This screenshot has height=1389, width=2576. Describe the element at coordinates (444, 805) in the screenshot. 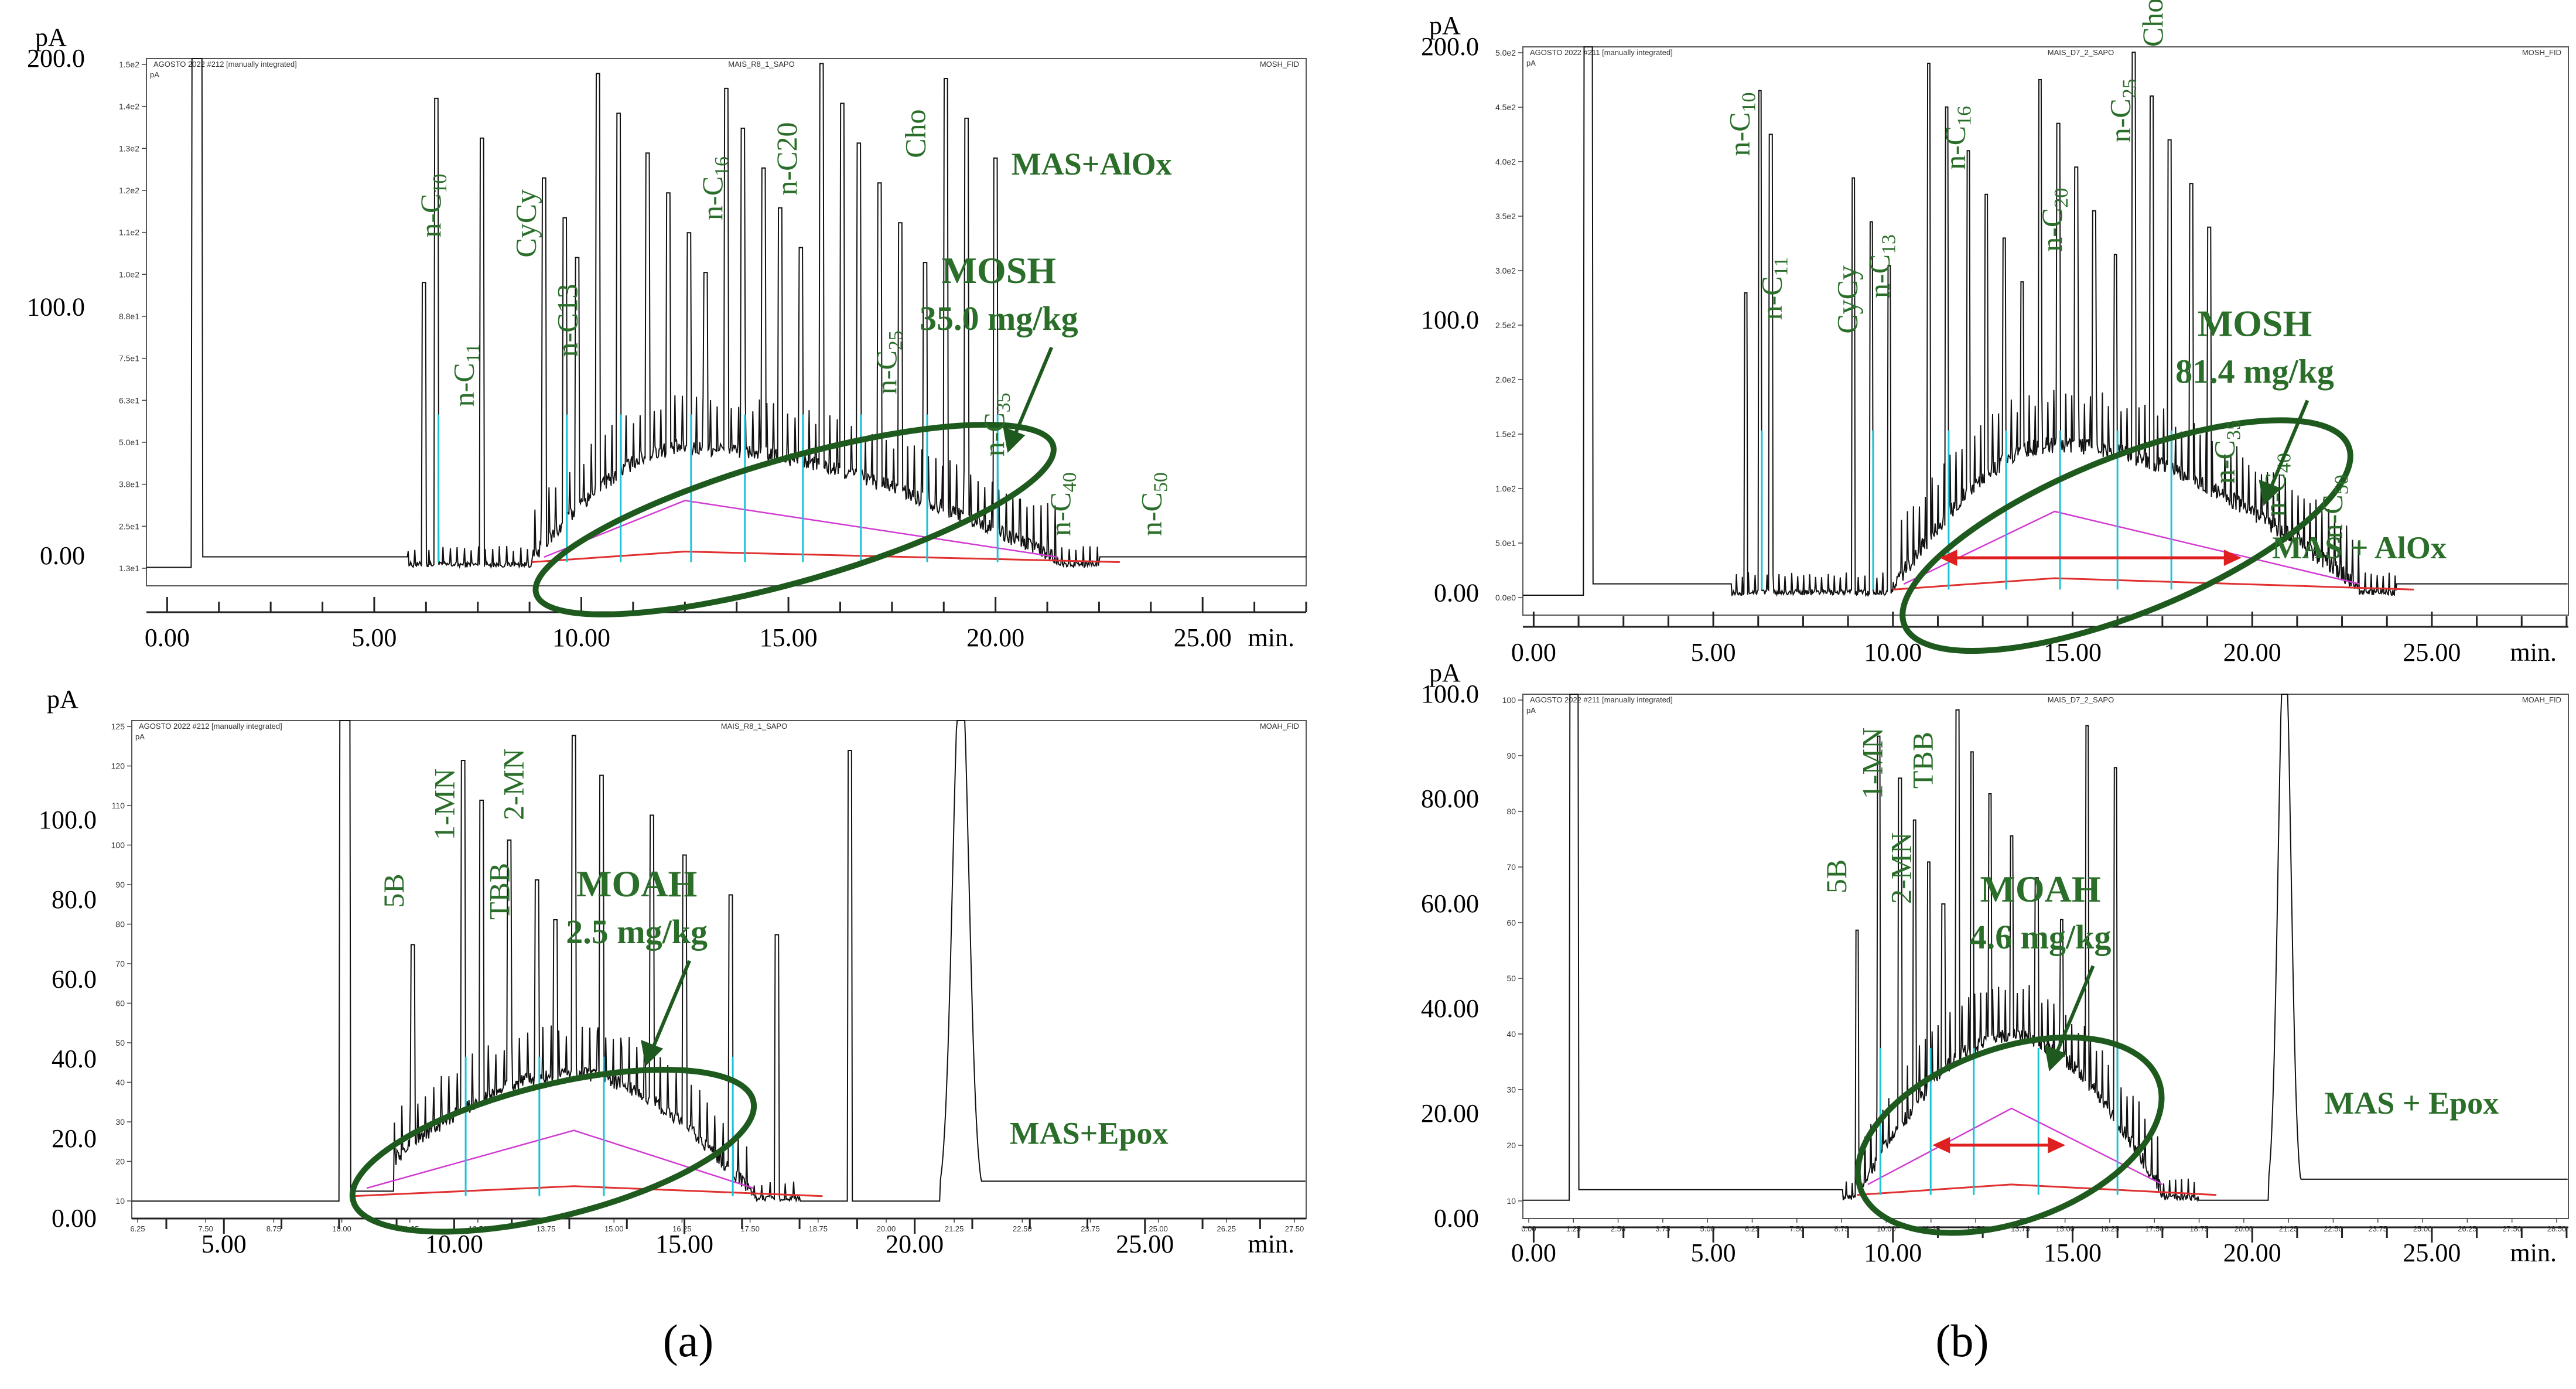

I see `peak-label-name: 1-MN` at that location.